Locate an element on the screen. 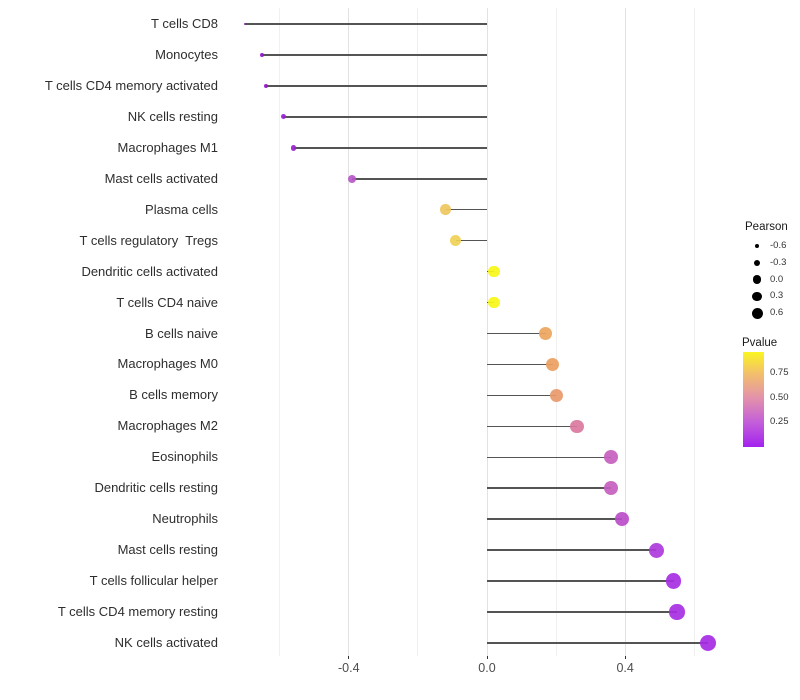 This screenshot has width=800, height=700. y-axis-label: Mast cells activated is located at coordinates (161, 178).